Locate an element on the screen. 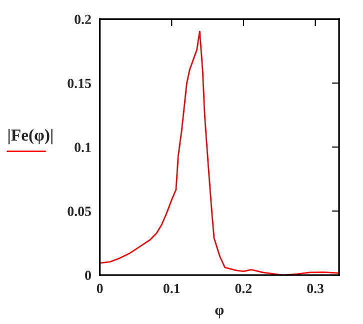 The width and height of the screenshot is (363, 324). y-tick-label: 0.2 is located at coordinates (82, 19).